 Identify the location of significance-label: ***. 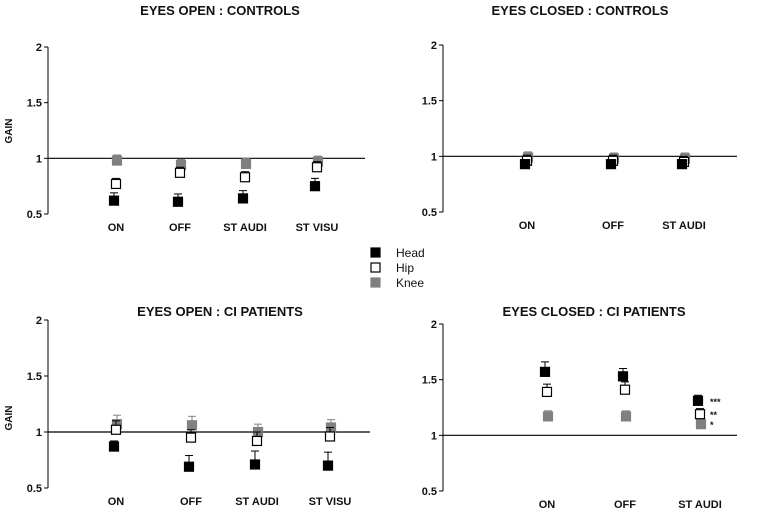
(715, 402).